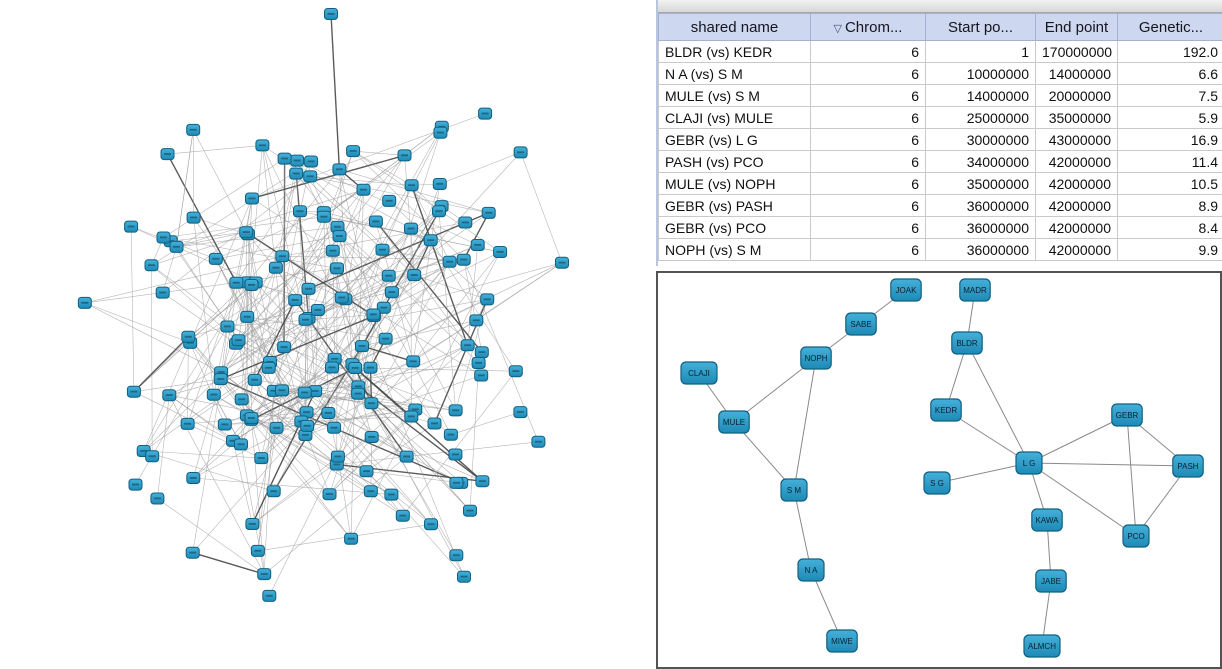  Describe the element at coordinates (1169, 183) in the screenshot. I see `genetic-cell: 10.5` at that location.